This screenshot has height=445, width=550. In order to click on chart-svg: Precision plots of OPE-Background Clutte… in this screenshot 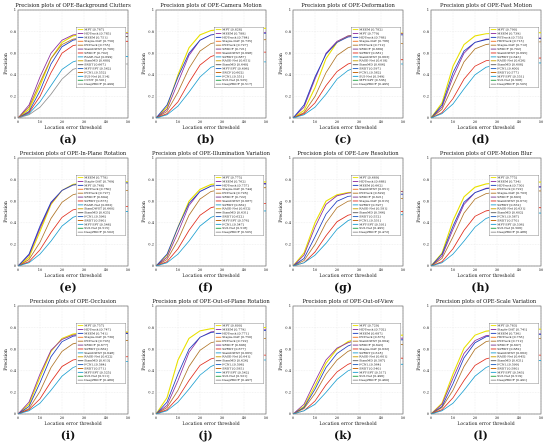, I will do `click(67, 67)`.